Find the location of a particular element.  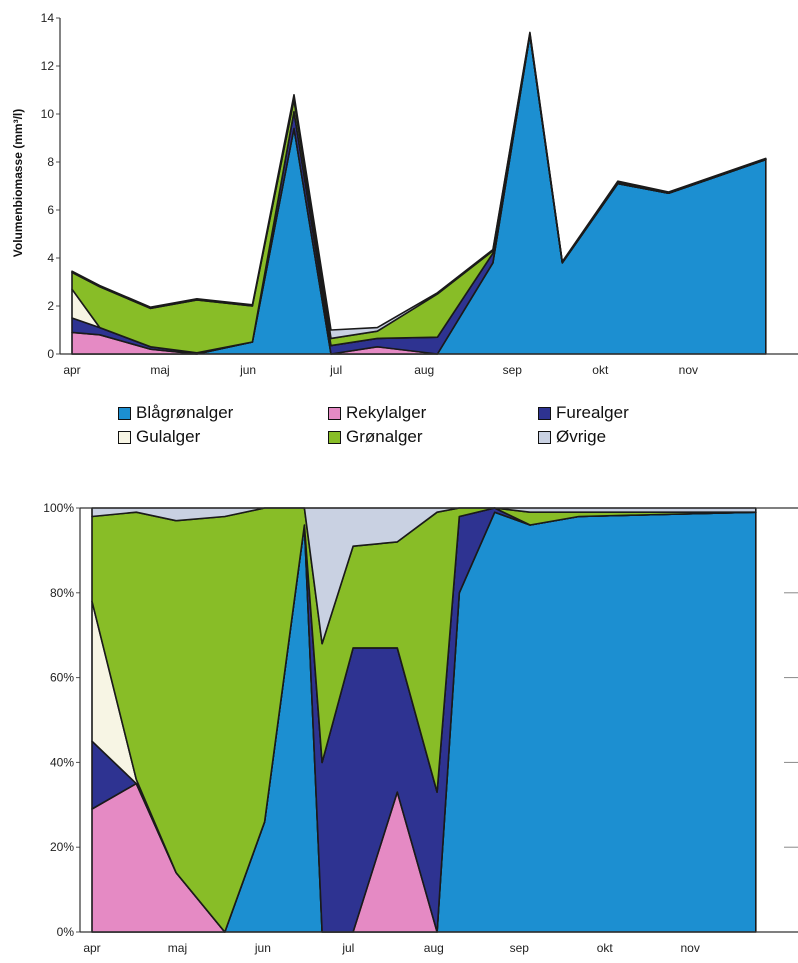

y-tick-label: 60% is located at coordinates (62, 678).